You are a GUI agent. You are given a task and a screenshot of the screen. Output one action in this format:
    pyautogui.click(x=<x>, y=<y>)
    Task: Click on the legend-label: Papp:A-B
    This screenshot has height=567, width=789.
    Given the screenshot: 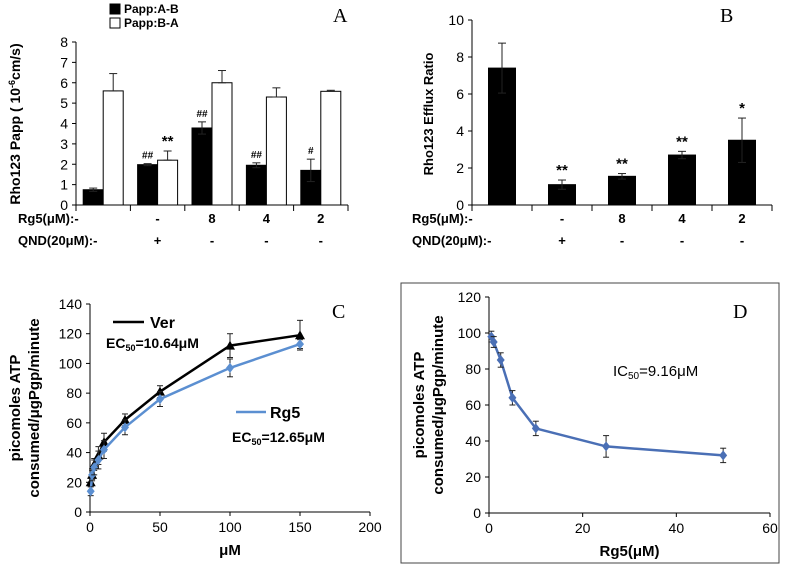 What is the action you would take?
    pyautogui.click(x=151, y=9)
    